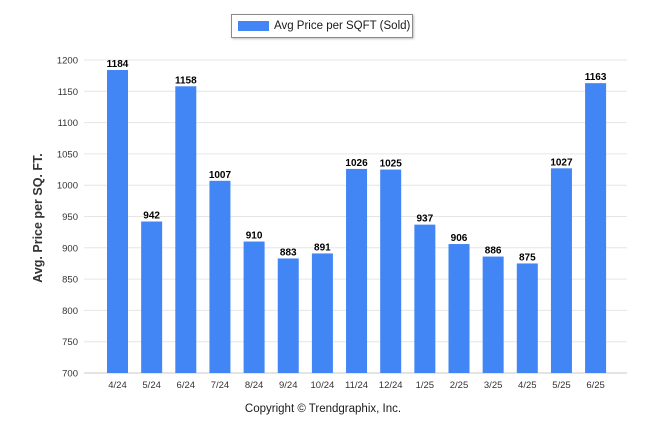 The height and width of the screenshot is (434, 646). What do you see at coordinates (70, 280) in the screenshot?
I see `y-tick-label: 850` at bounding box center [70, 280].